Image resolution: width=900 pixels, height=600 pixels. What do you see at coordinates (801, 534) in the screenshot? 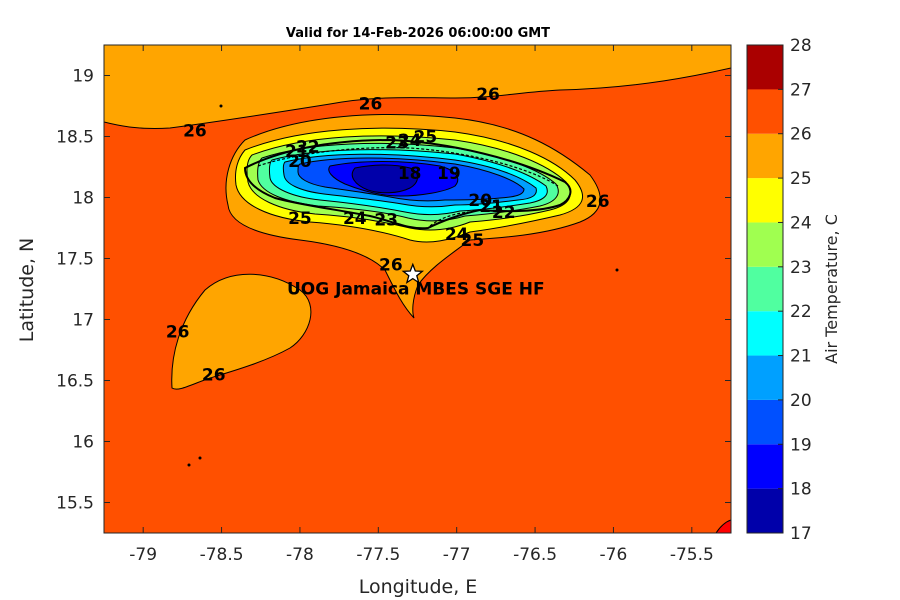
I see `colorbar-tick-label: 17` at bounding box center [801, 534].